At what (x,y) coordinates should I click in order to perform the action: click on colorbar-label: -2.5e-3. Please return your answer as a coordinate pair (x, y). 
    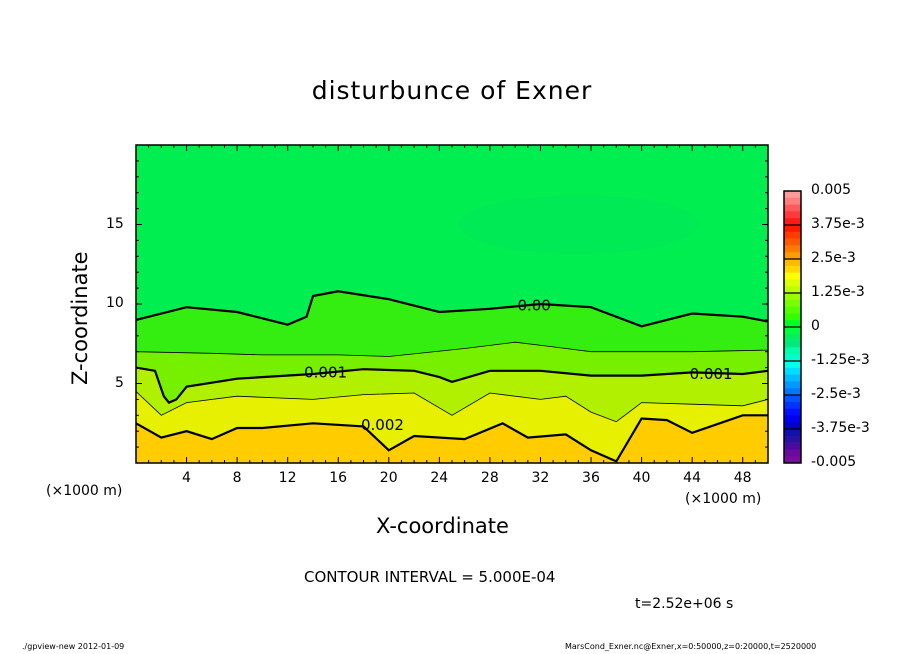
    Looking at the image, I should click on (836, 394).